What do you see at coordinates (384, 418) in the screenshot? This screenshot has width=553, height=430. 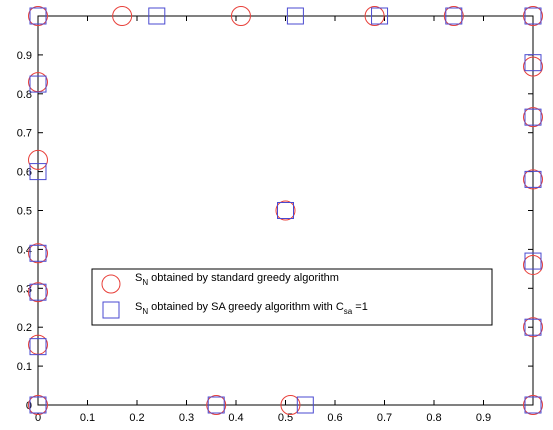 I see `x-tick-label: 0.7` at bounding box center [384, 418].